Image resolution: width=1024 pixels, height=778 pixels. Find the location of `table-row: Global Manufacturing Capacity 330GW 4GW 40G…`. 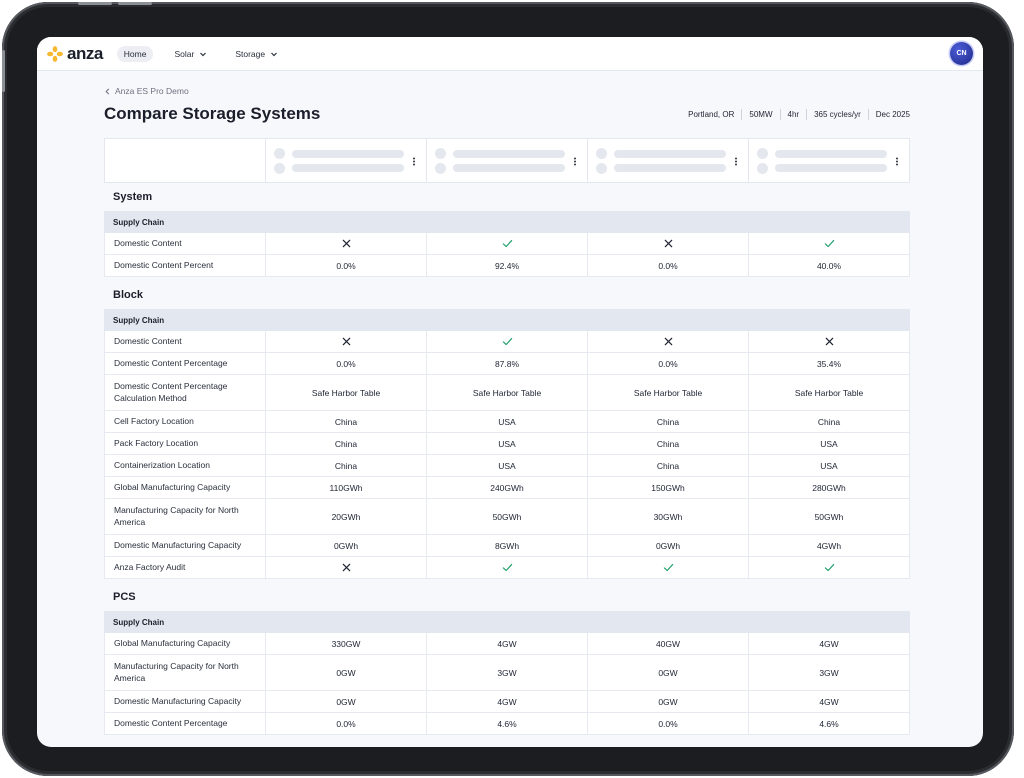

table-row: Global Manufacturing Capacity 330GW 4GW 40G… is located at coordinates (507, 644).